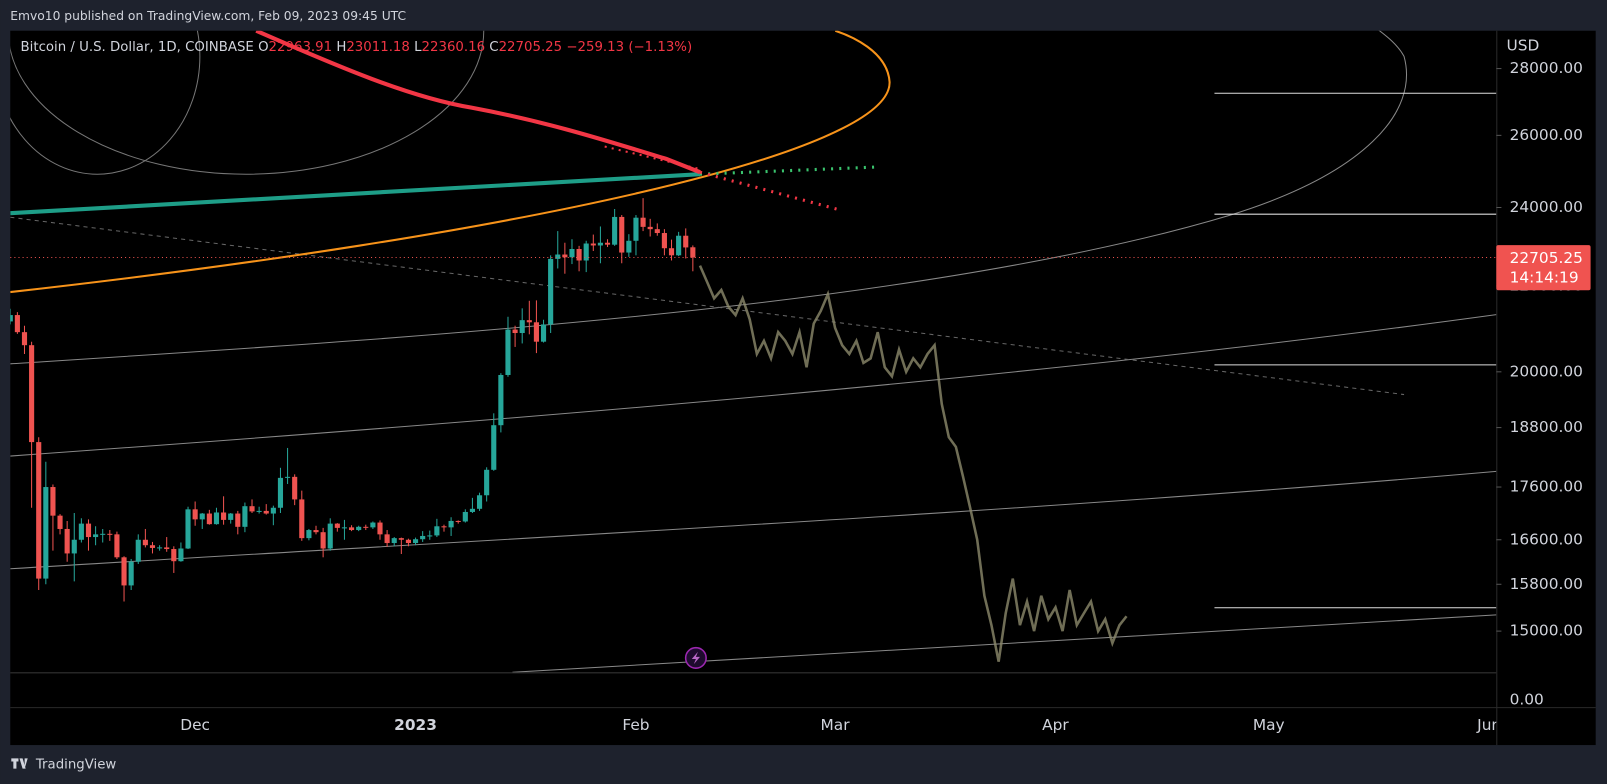 The width and height of the screenshot is (1607, 784). Describe the element at coordinates (1527, 699) in the screenshot. I see `y-tick-label: 0.00` at that location.